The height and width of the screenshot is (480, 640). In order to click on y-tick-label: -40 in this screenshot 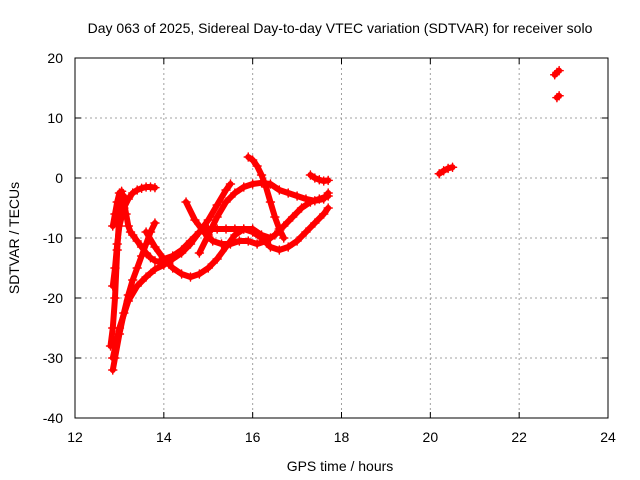, I will do `click(53, 418)`.